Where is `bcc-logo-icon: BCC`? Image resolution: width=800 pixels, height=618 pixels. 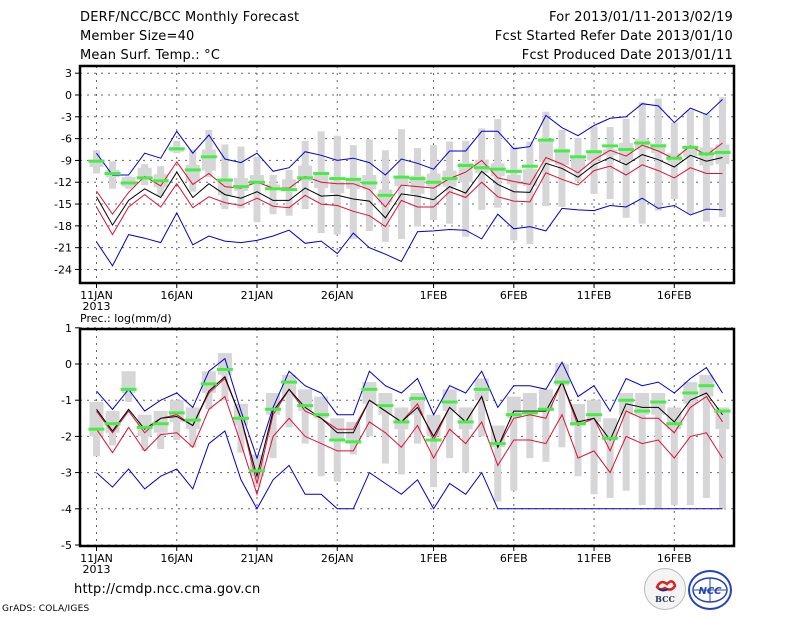 bcc-logo-icon: BCC is located at coordinates (666, 592).